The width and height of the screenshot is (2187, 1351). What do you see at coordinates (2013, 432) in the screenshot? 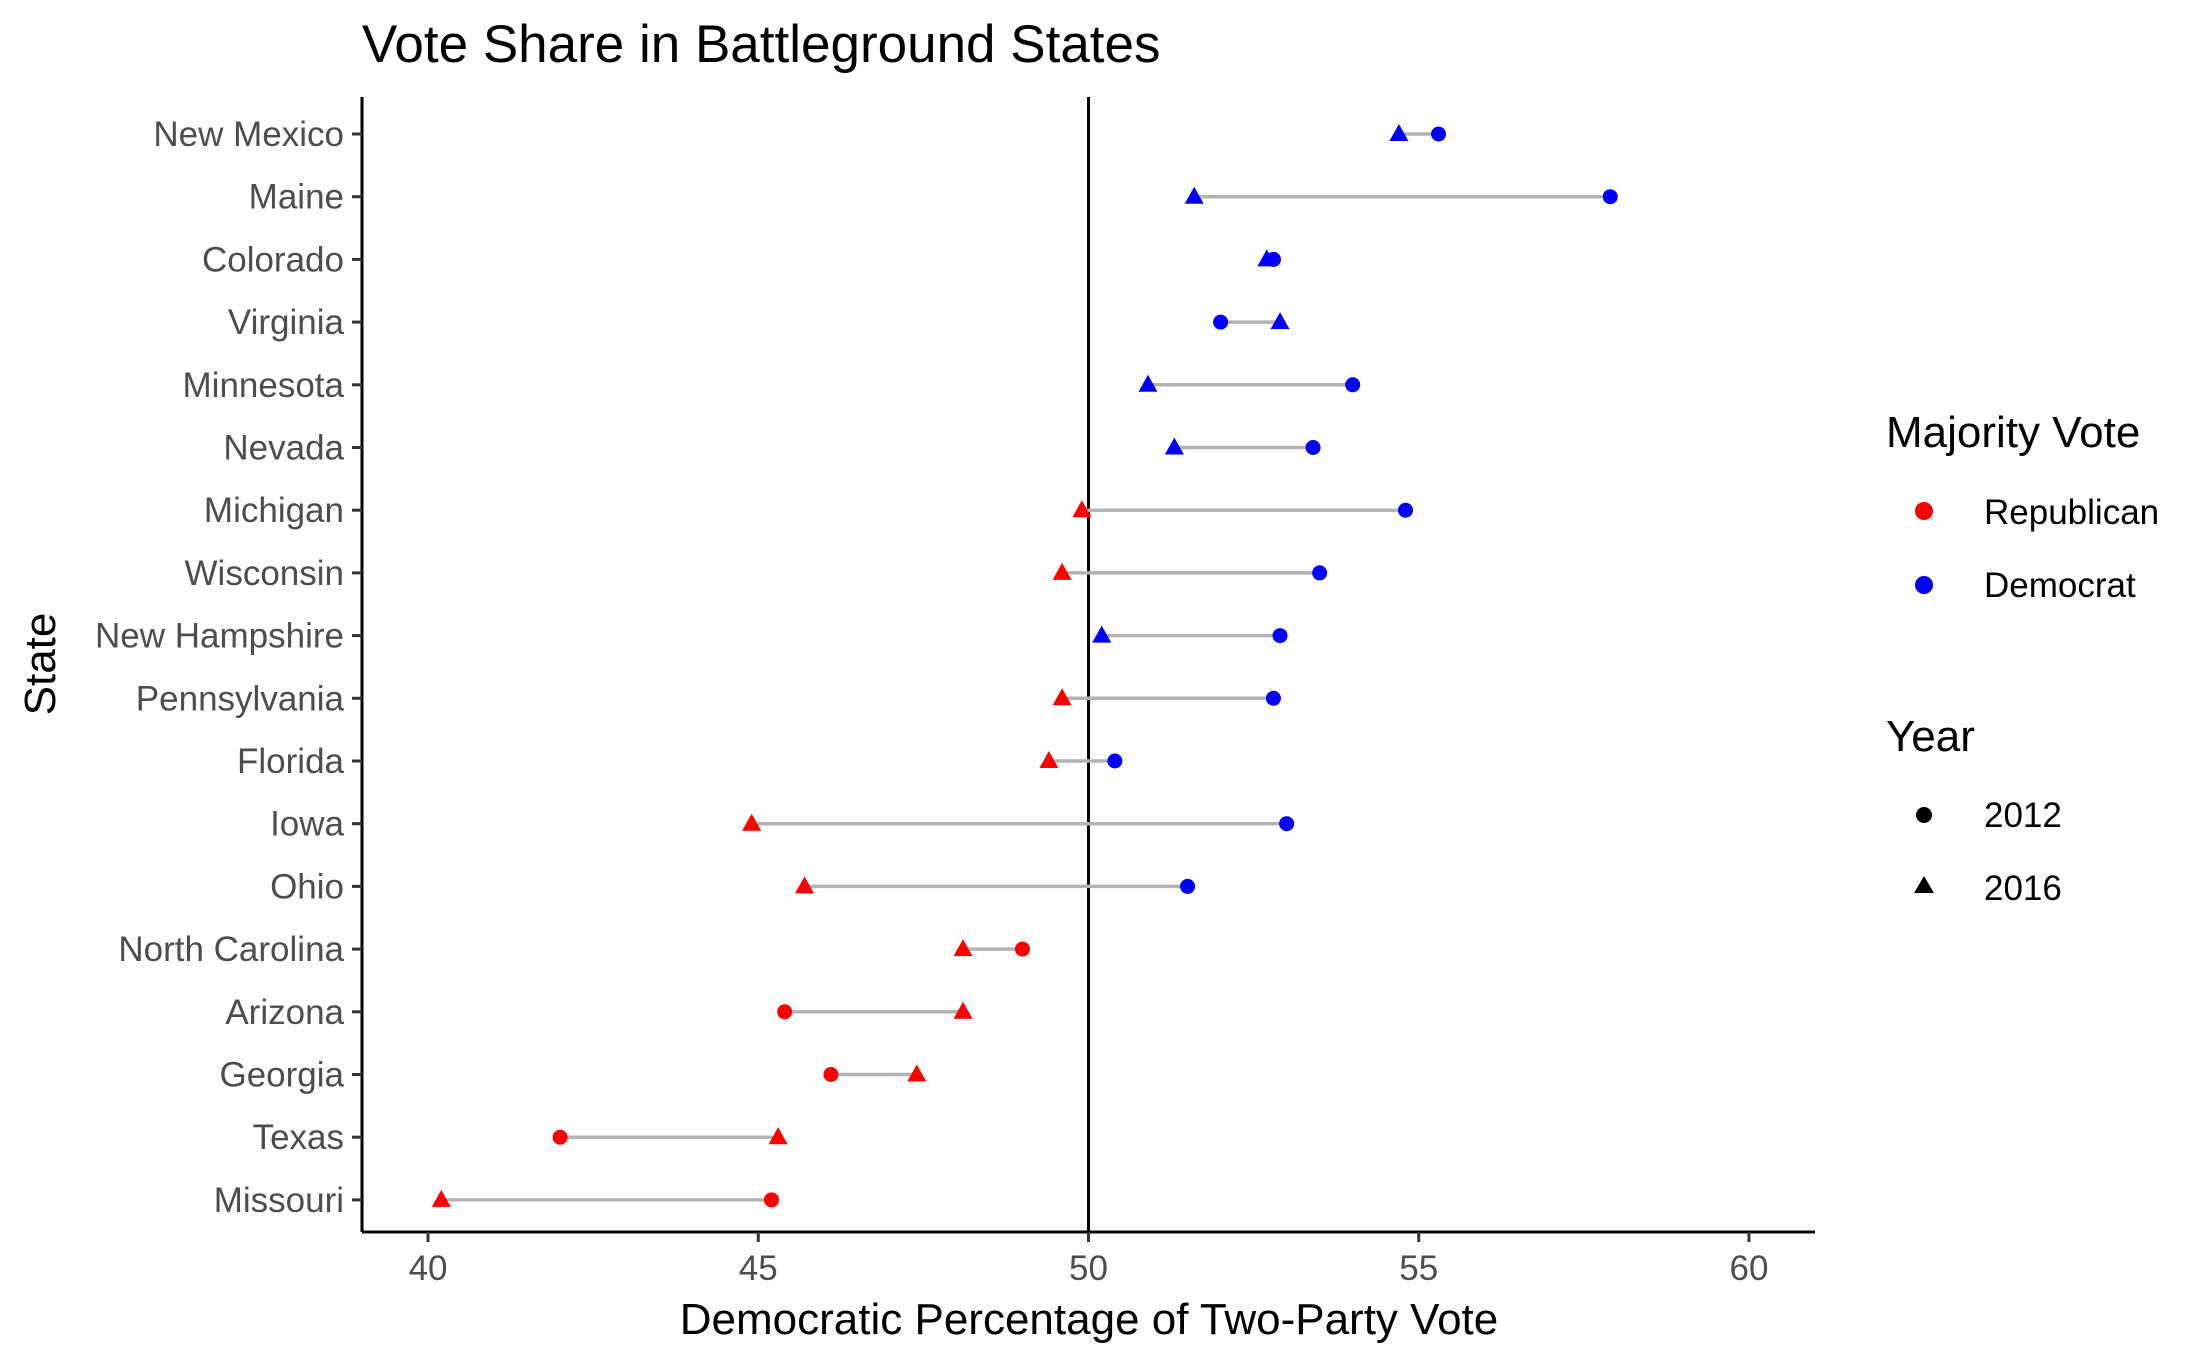
I see `legend-color-title: Majority Vote` at bounding box center [2013, 432].